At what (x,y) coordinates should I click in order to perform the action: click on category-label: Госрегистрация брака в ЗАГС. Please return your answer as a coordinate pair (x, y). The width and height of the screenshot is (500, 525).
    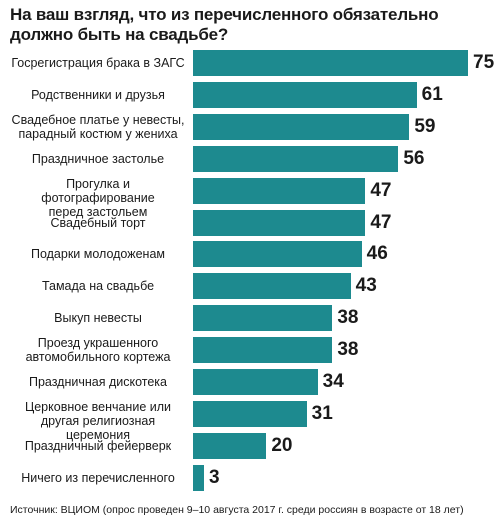
    Looking at the image, I should click on (98, 63).